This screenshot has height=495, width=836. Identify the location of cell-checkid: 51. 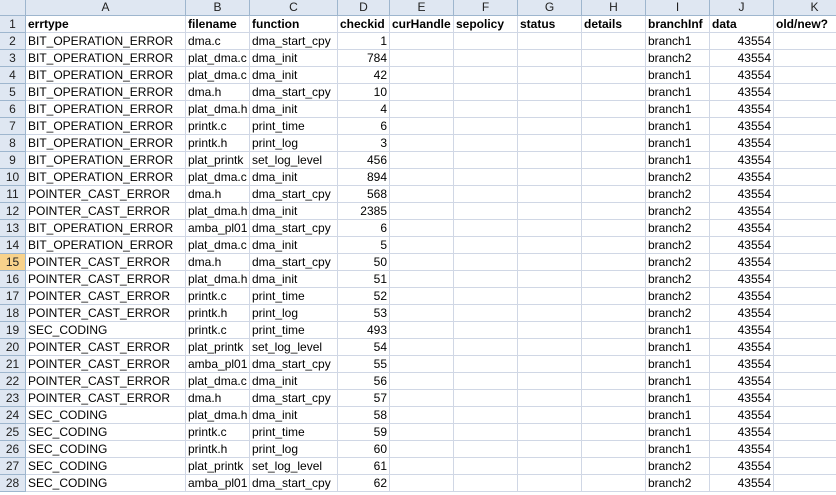
(364, 279).